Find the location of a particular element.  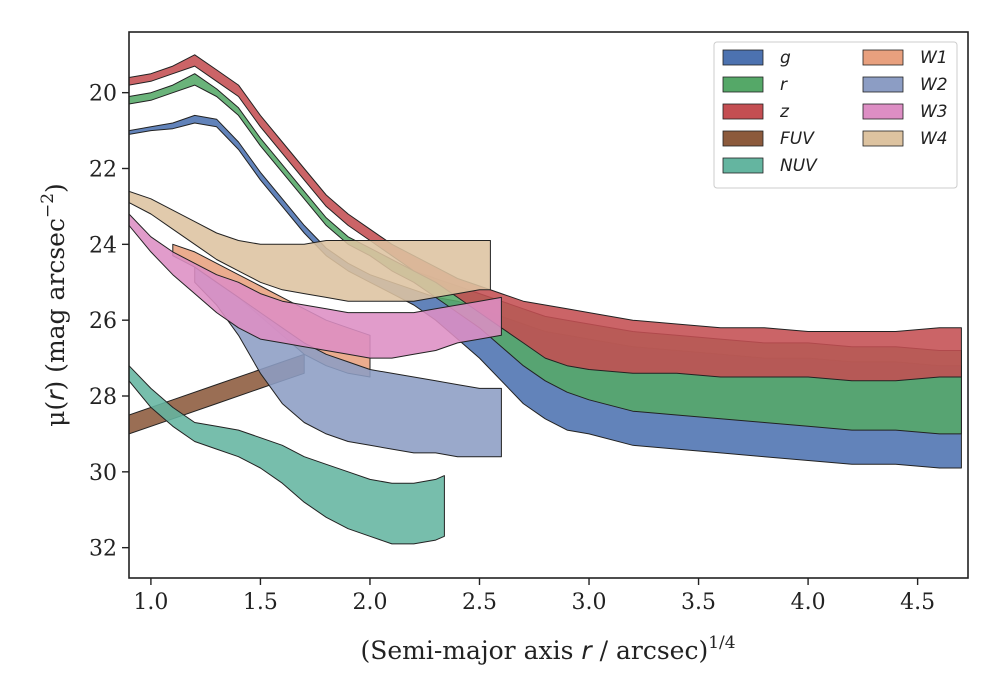

legend-label-r: r is located at coordinates (784, 85).